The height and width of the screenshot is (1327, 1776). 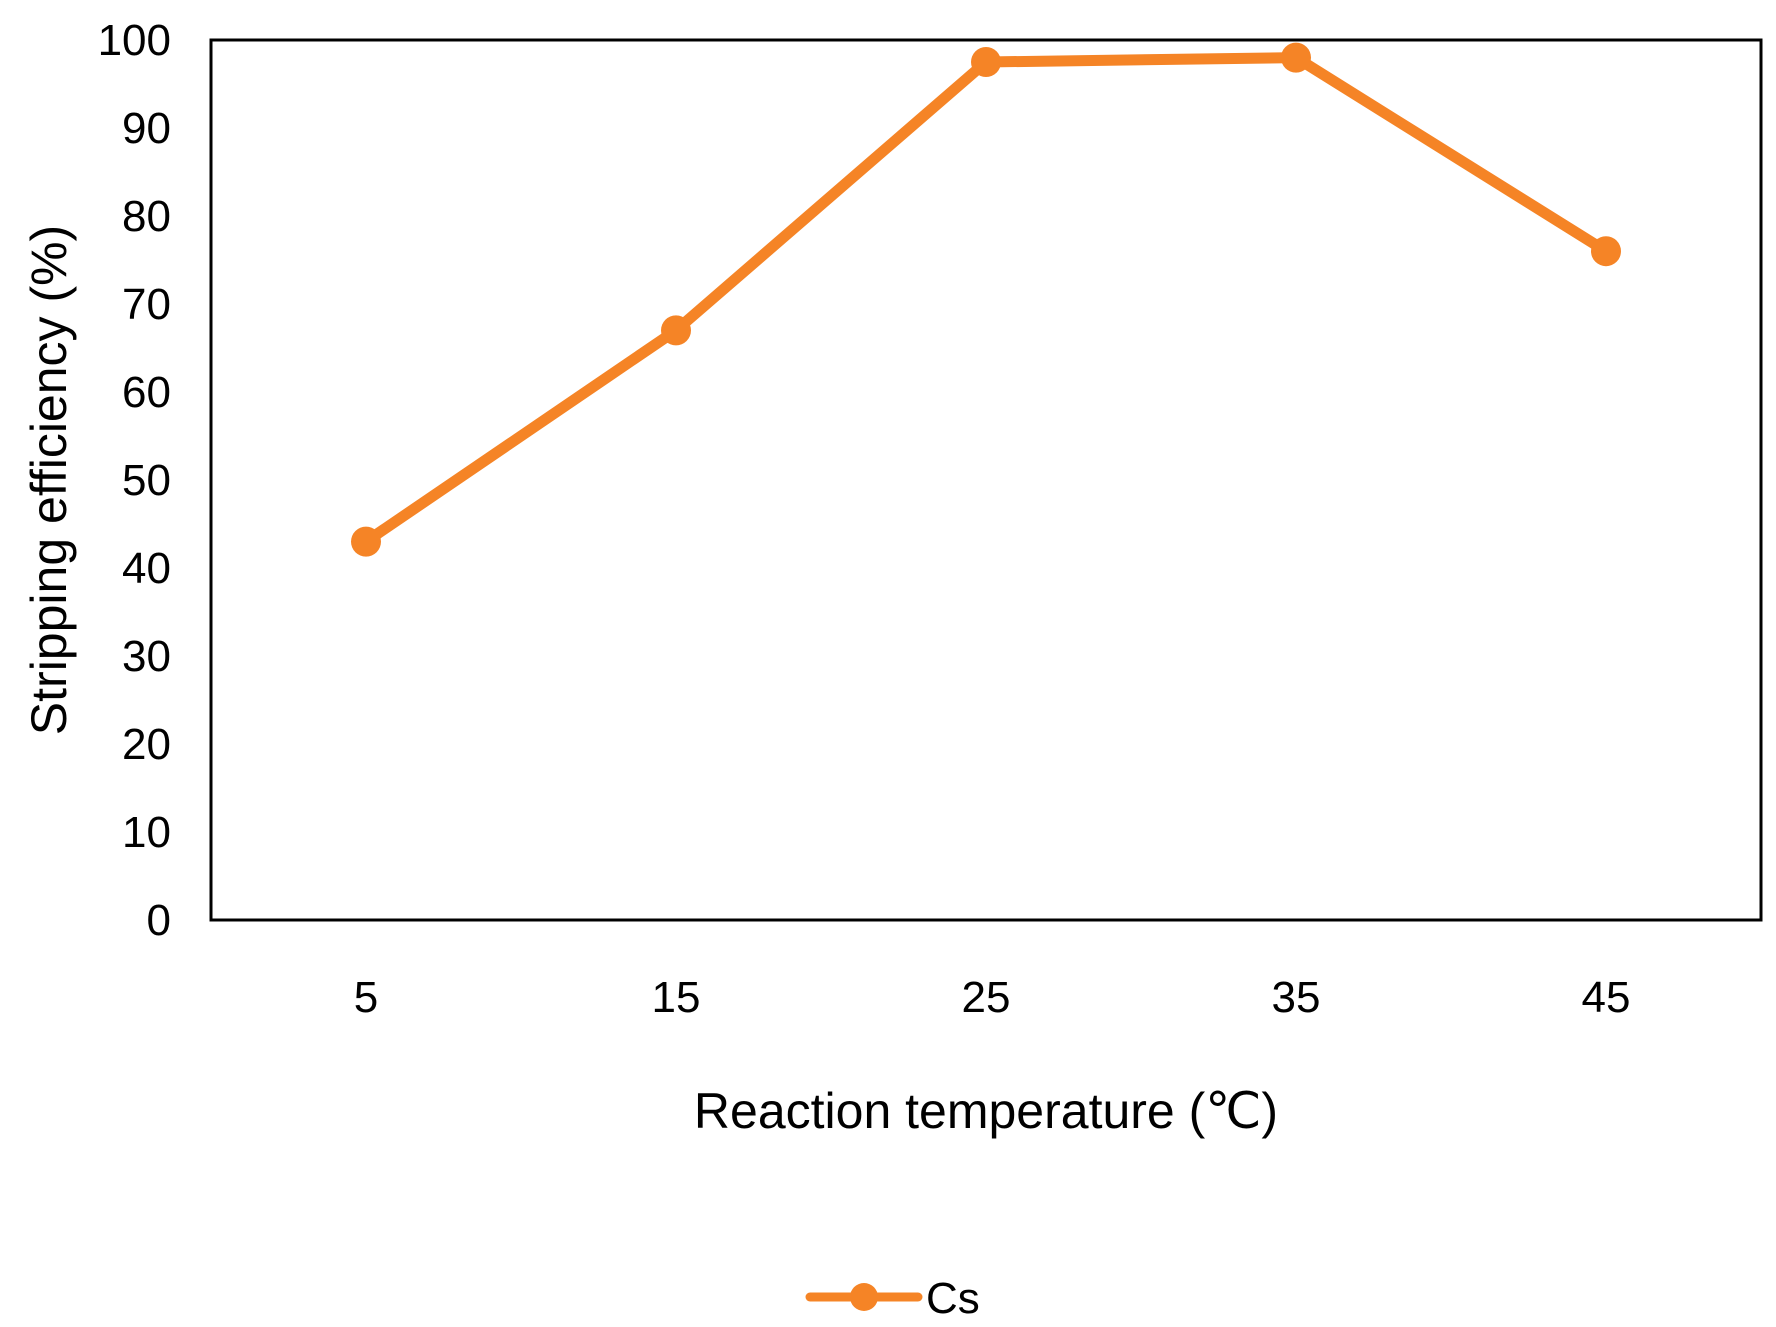 What do you see at coordinates (146, 128) in the screenshot?
I see `y-tick-label: 90` at bounding box center [146, 128].